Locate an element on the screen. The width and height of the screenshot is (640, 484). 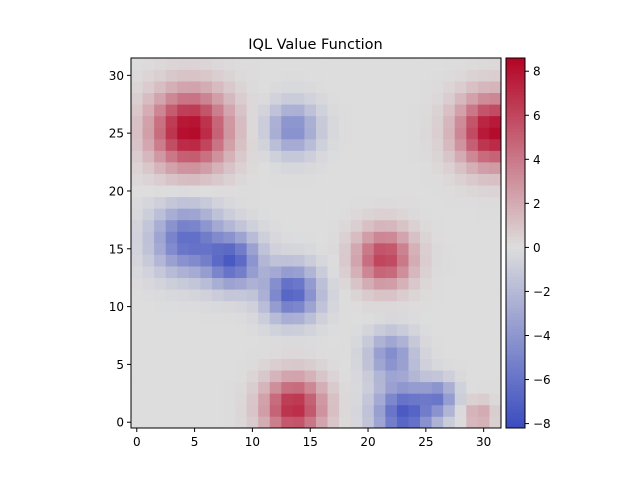
colorbar-tick-label: −8 is located at coordinates (542, 424).